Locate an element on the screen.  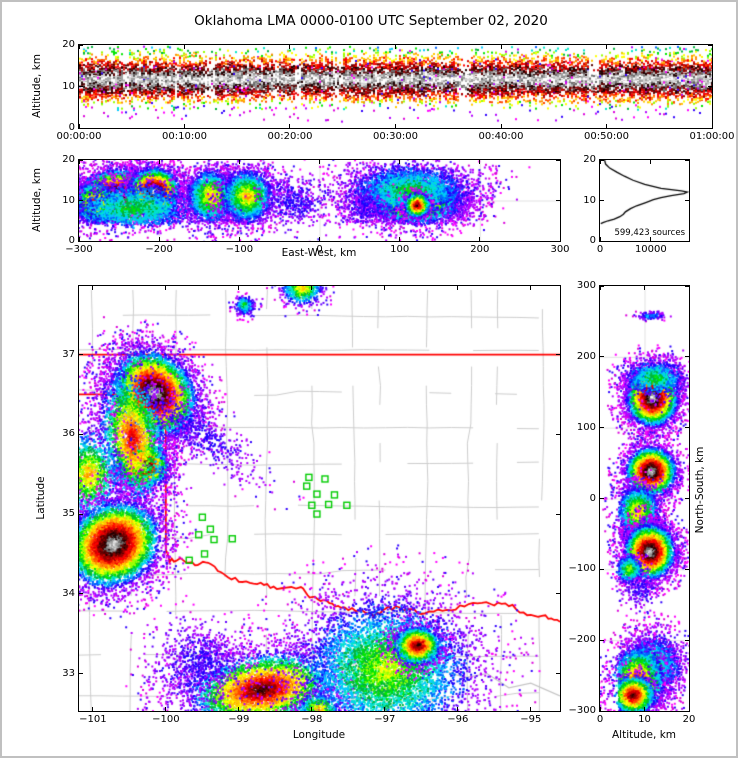
ns-panel-y-axis-label: North-South, km is located at coordinates (700, 490).